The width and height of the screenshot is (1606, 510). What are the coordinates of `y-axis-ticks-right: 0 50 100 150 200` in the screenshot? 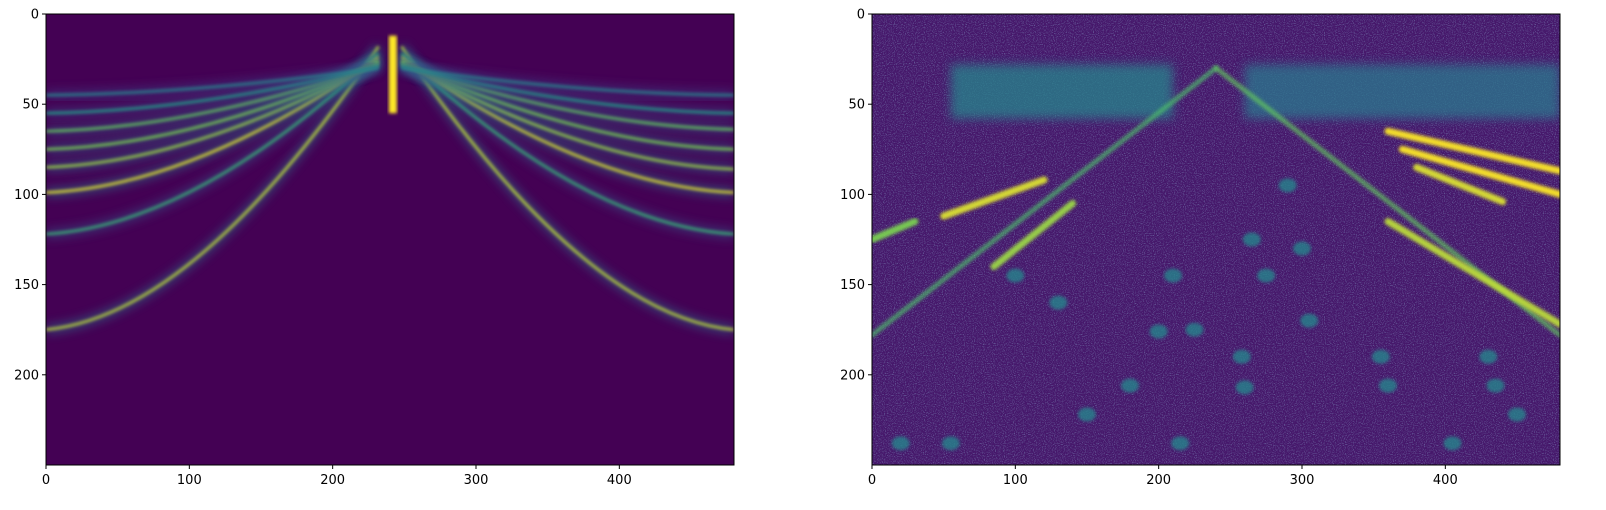 It's located at (856, 195).